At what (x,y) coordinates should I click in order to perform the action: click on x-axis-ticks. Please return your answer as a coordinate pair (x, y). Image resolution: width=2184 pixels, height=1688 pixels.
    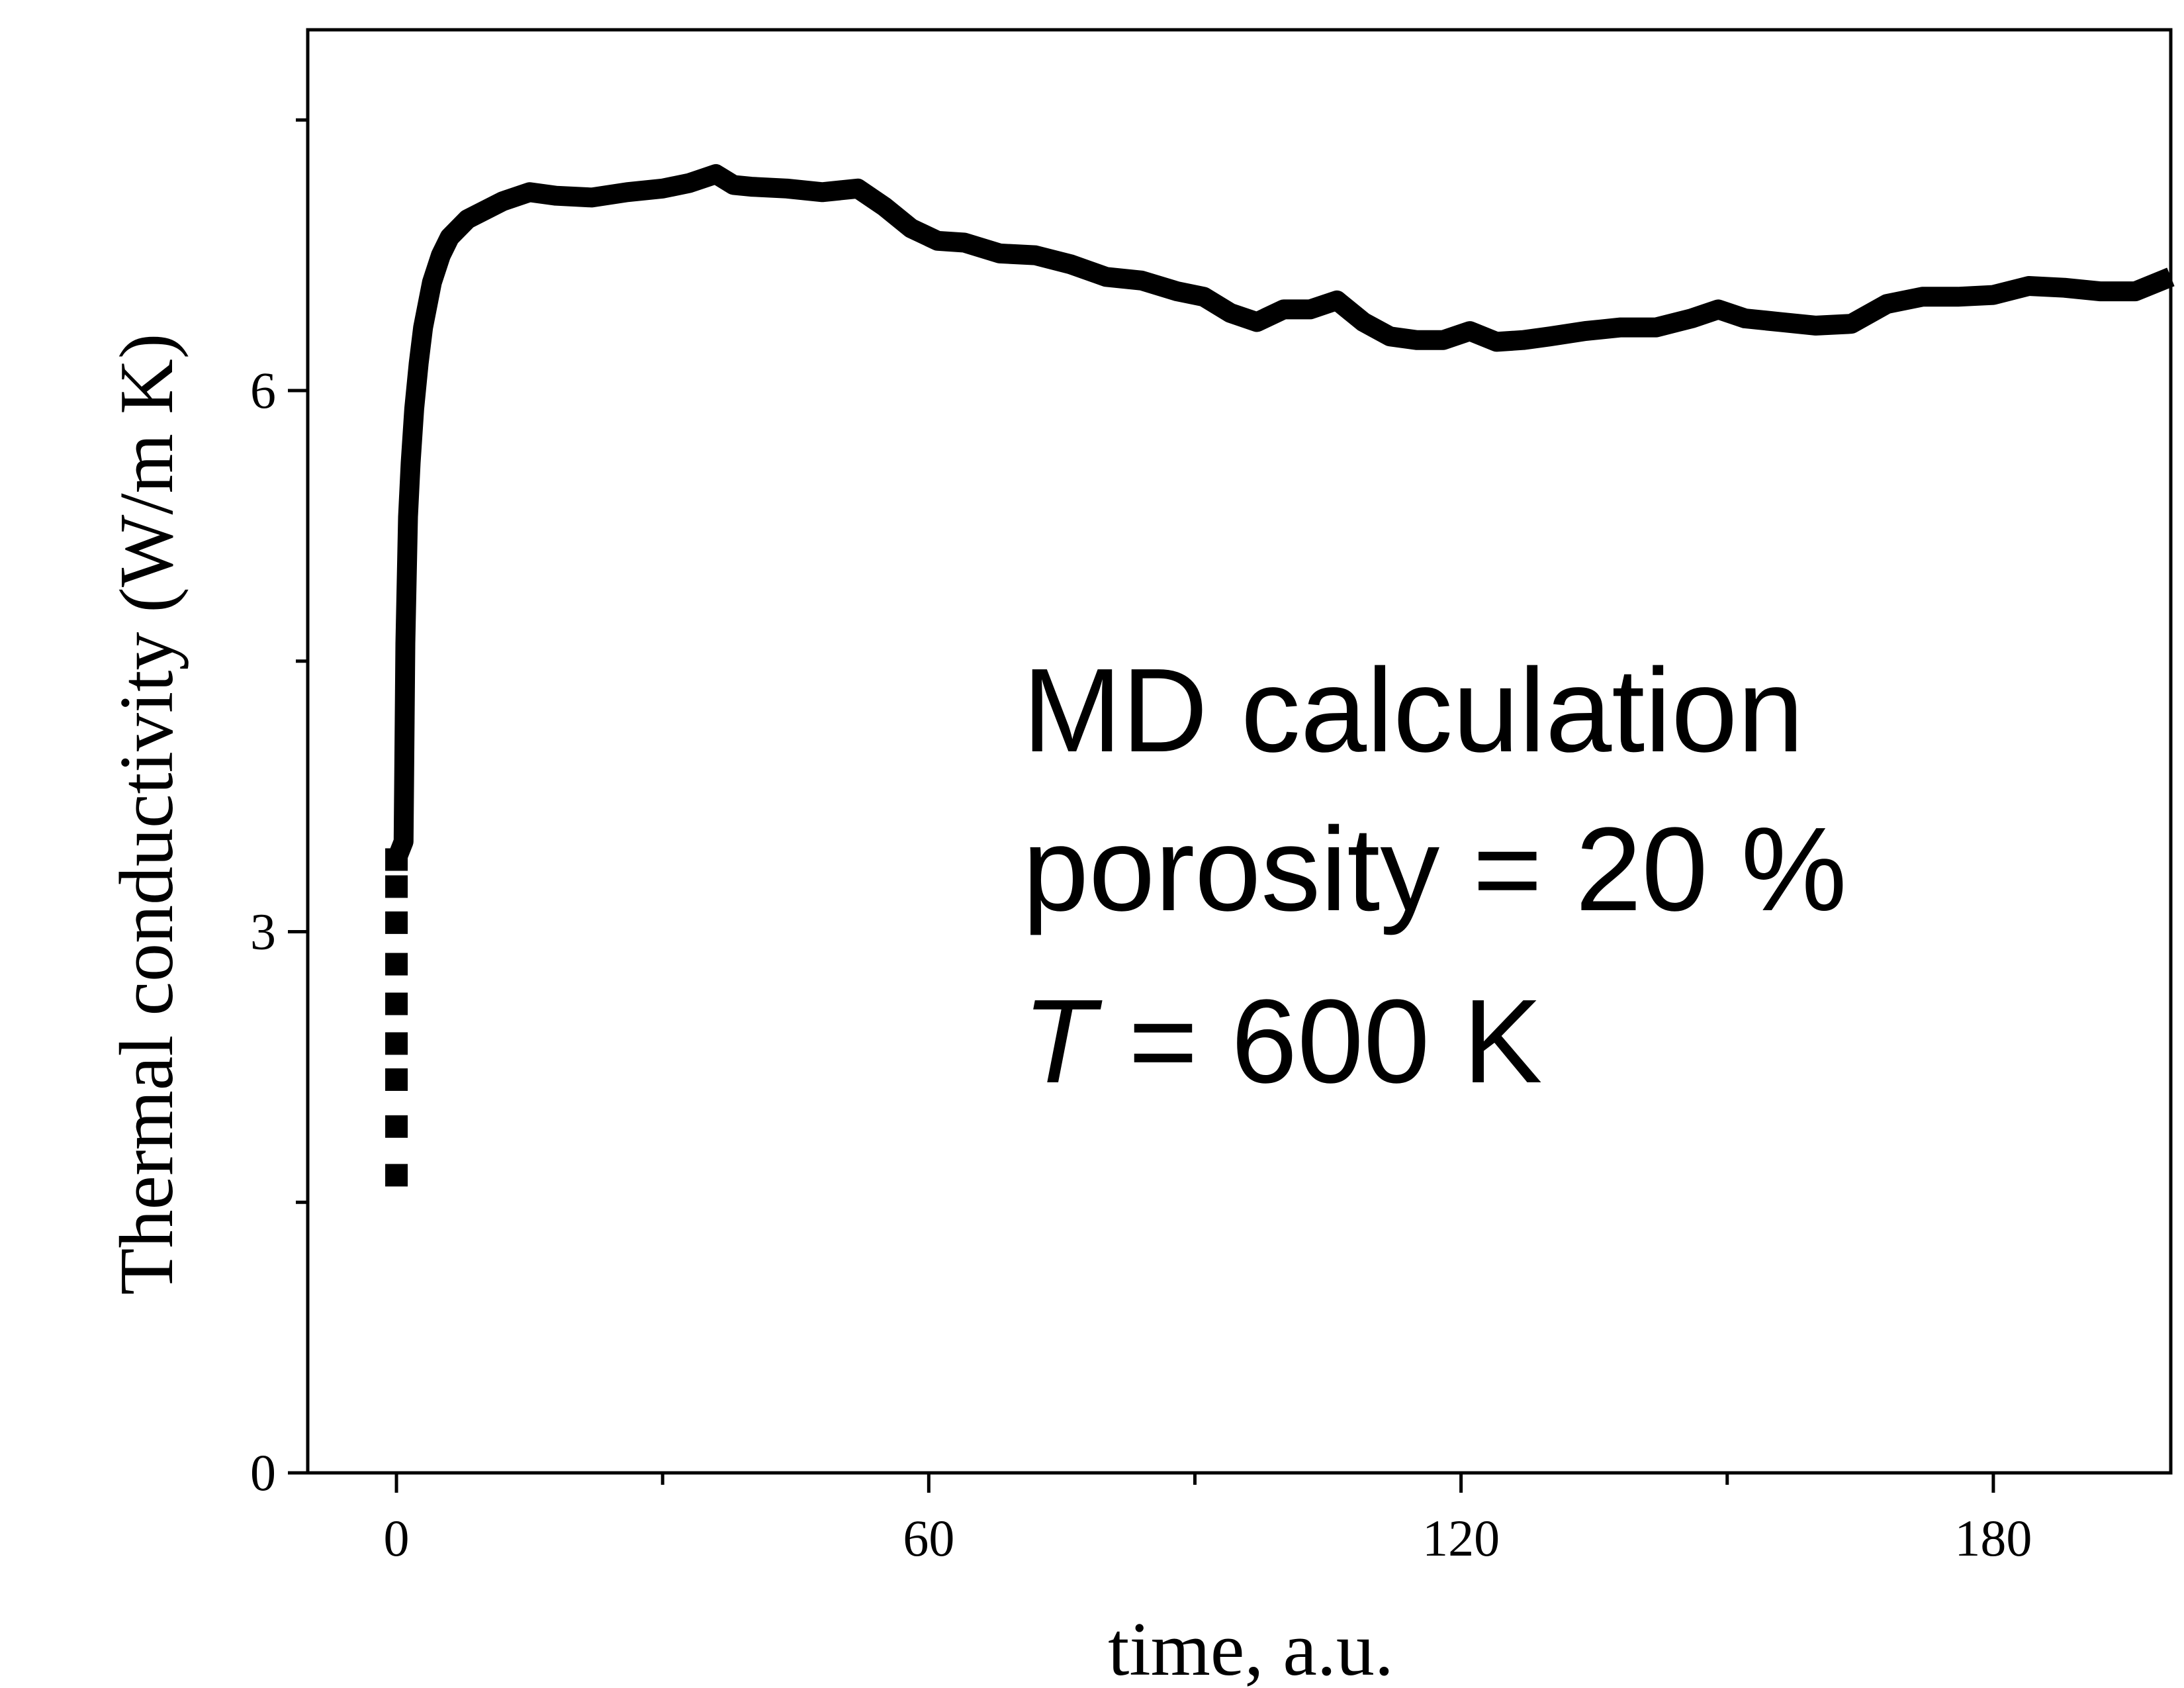
    Looking at the image, I should click on (1194, 1483).